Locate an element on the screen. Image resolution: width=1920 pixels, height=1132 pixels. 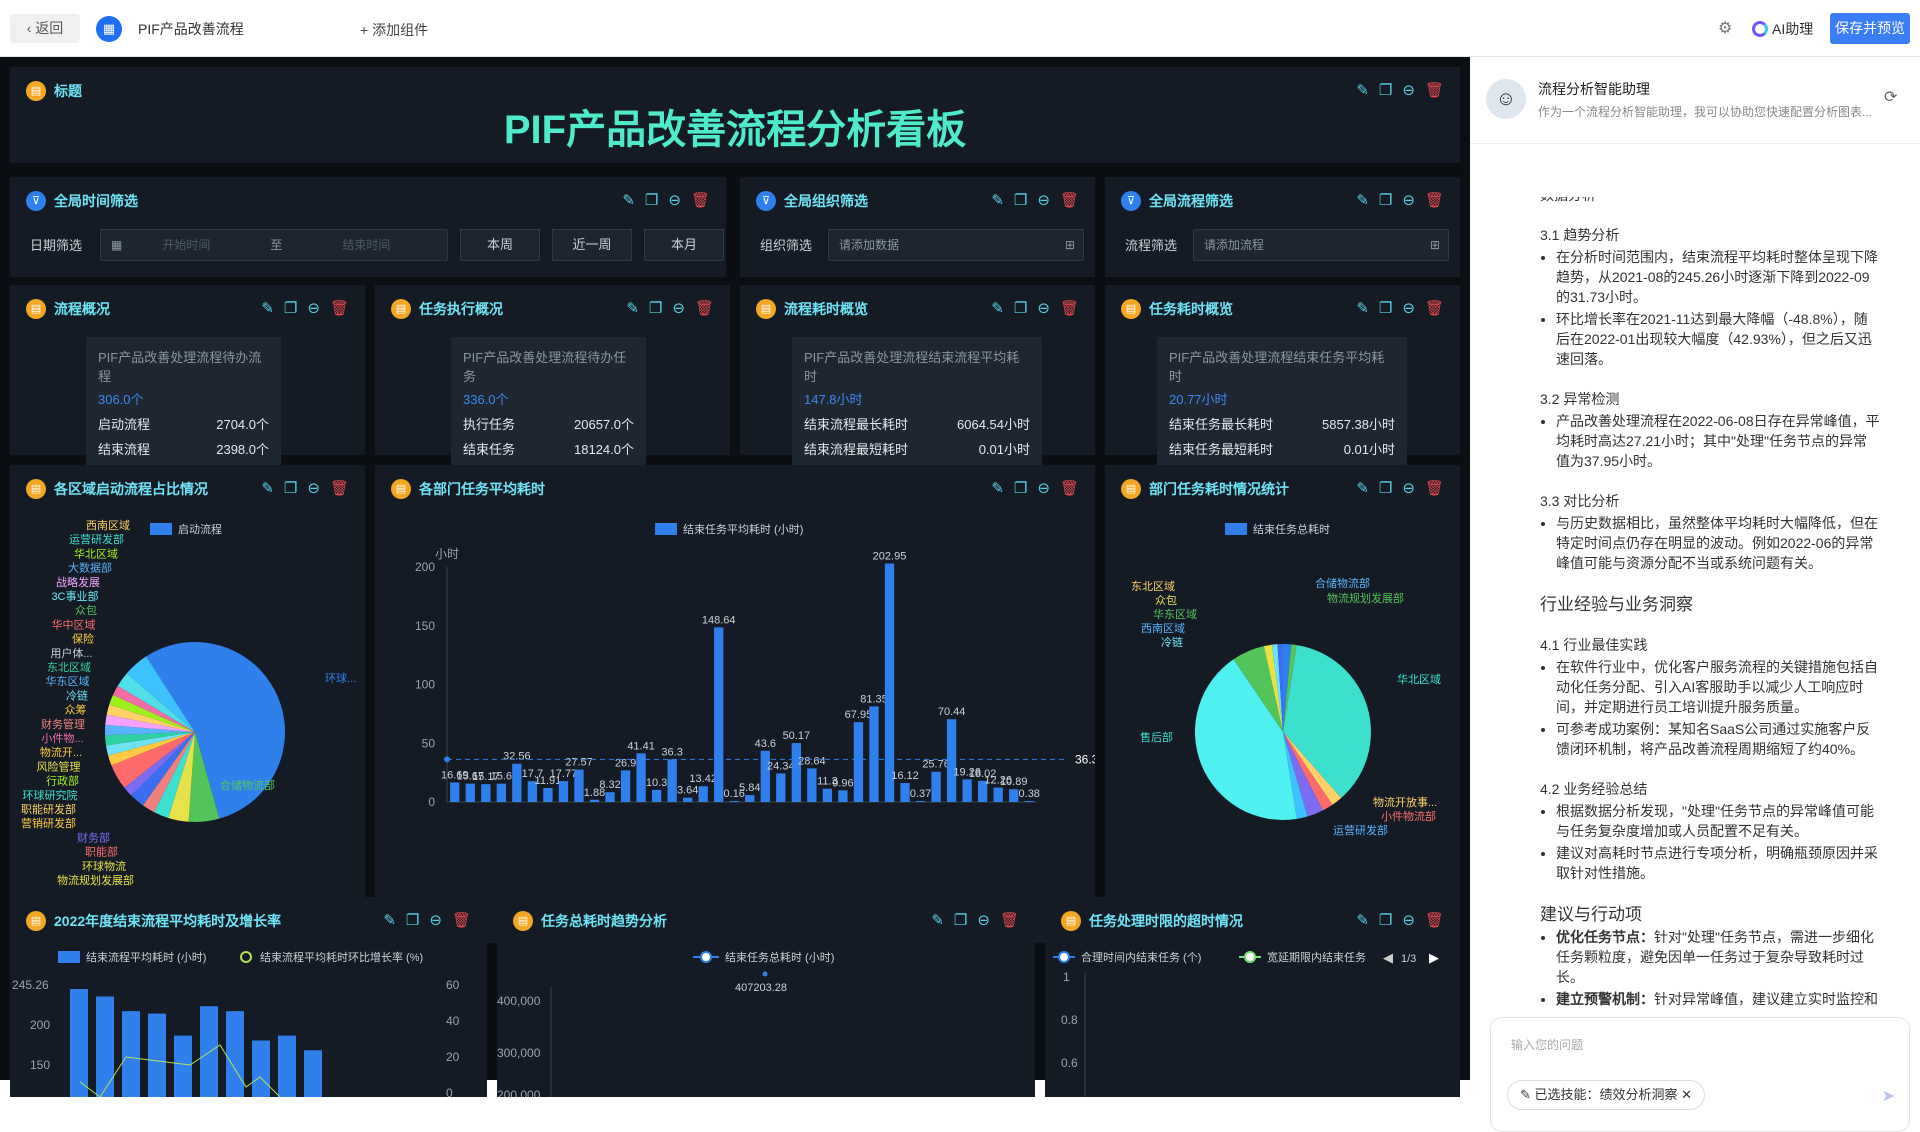
last-week-button: 近一周 is located at coordinates (592, 245).